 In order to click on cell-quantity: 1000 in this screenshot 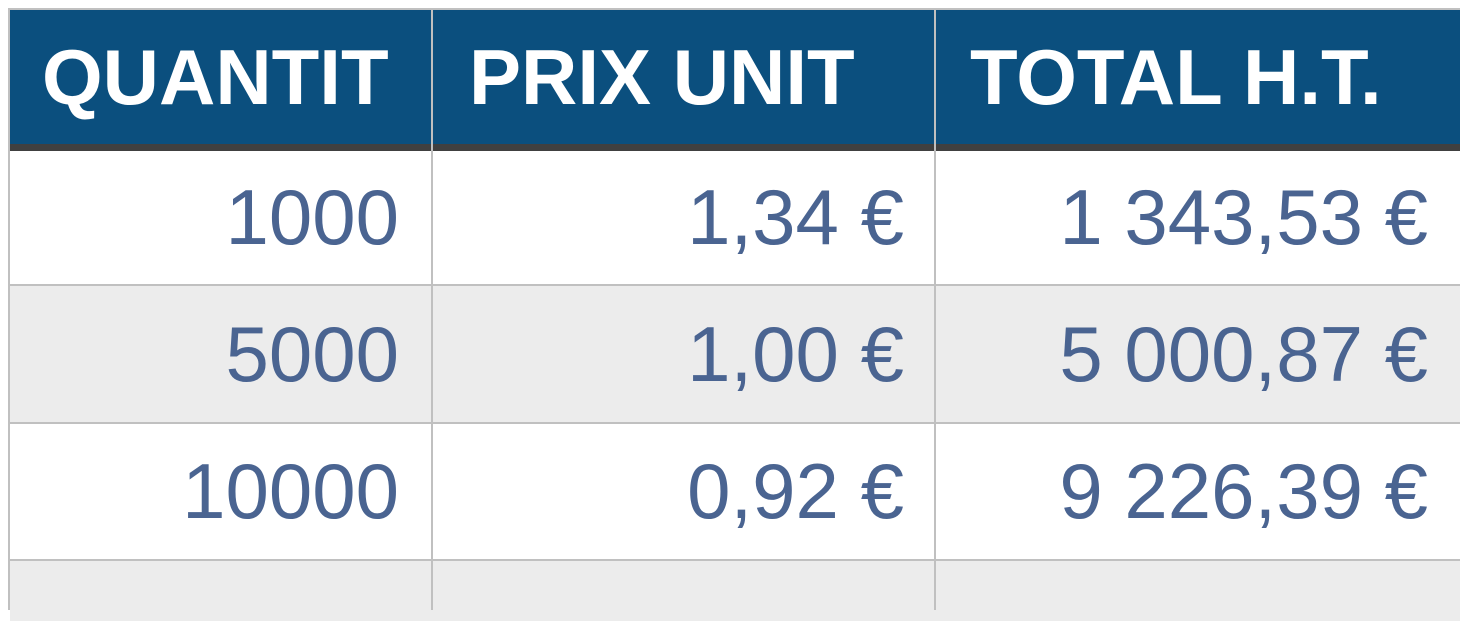, I will do `click(312, 217)`.